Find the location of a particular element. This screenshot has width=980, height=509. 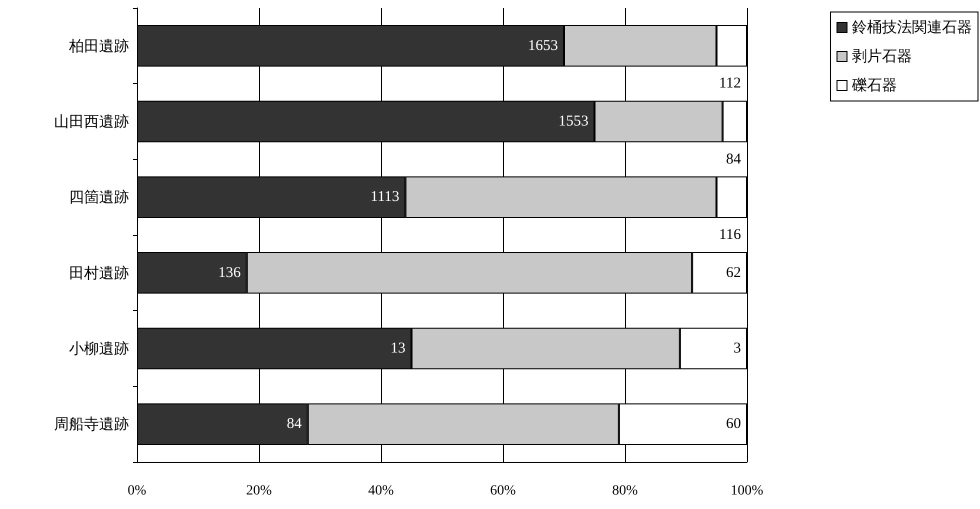

annotation: 13 is located at coordinates (398, 348).